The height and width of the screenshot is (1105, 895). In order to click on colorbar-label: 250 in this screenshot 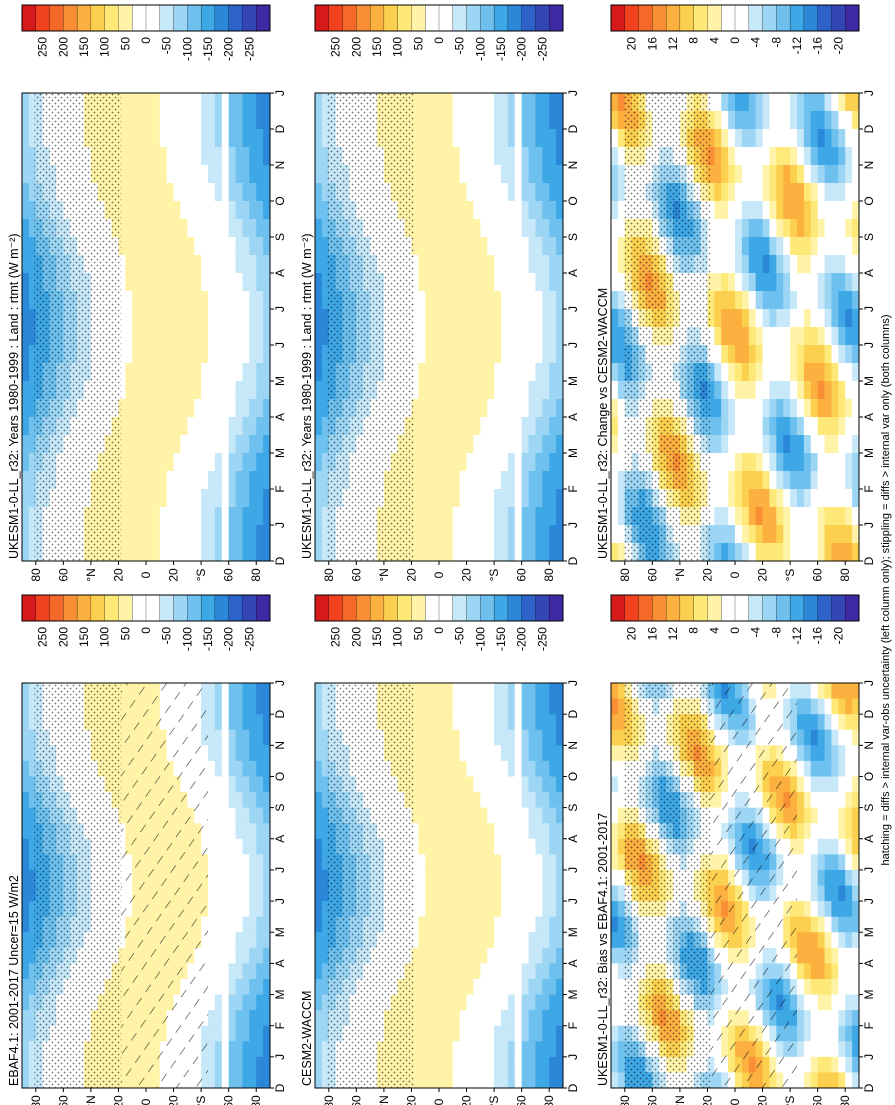, I will do `click(336, 637)`.